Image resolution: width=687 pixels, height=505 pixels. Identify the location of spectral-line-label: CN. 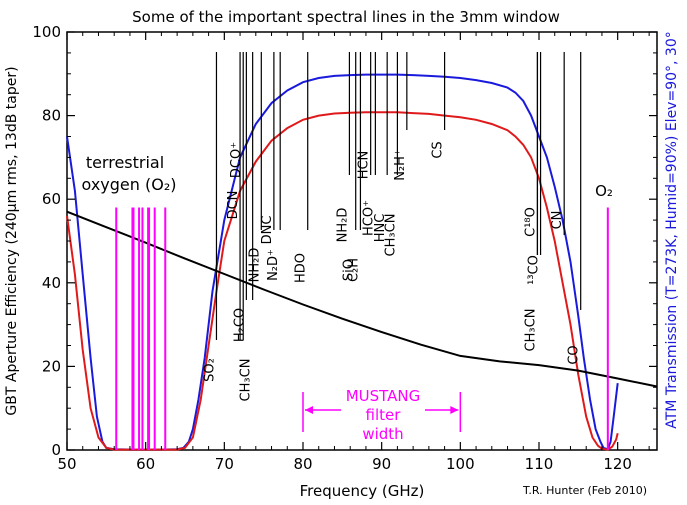
(557, 220).